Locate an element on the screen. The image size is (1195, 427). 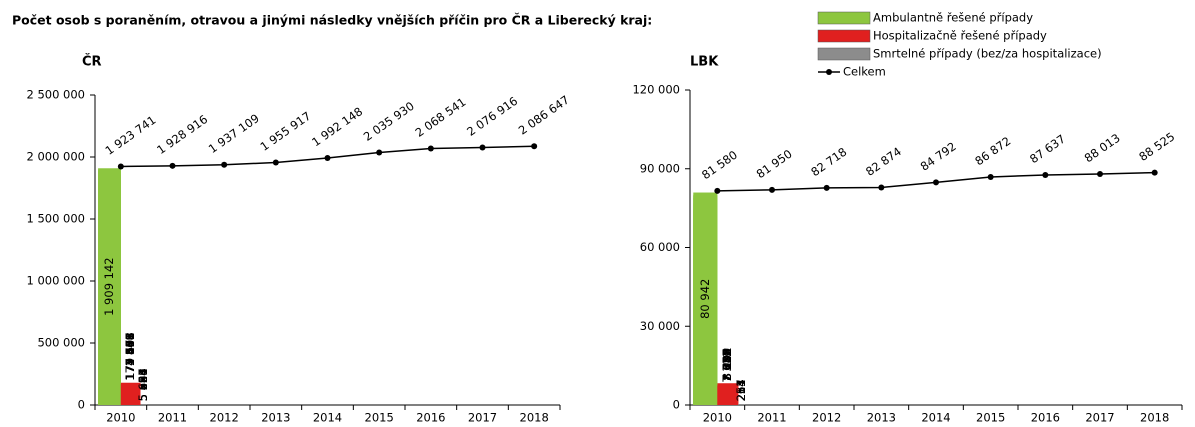
legend-label: Hospitalizačně řešené případy is located at coordinates (960, 36).